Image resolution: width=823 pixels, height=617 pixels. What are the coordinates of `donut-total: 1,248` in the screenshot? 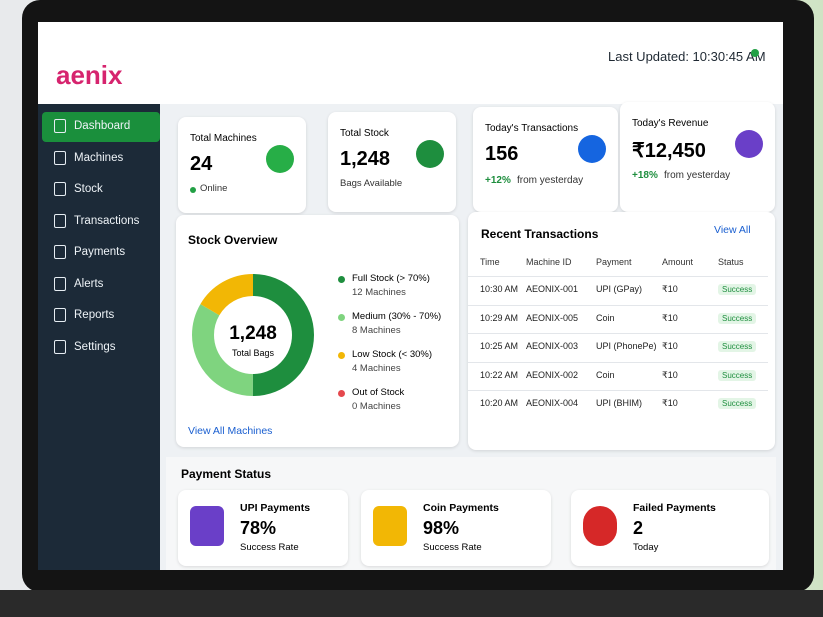 It's located at (253, 333).